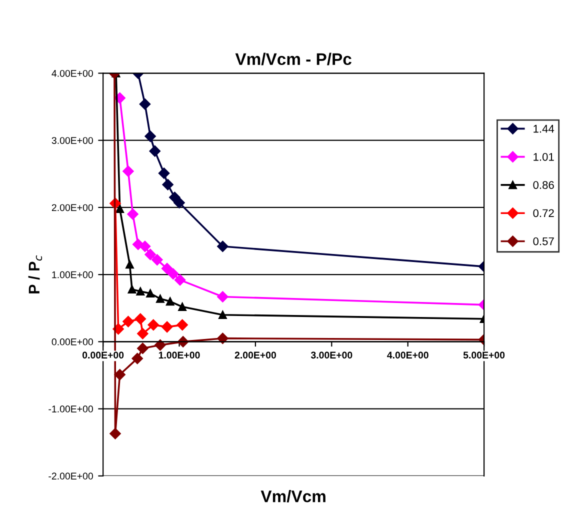 The height and width of the screenshot is (523, 579). Describe the element at coordinates (70, 409) in the screenshot. I see `y-tick-label: -1.00E+00` at that location.